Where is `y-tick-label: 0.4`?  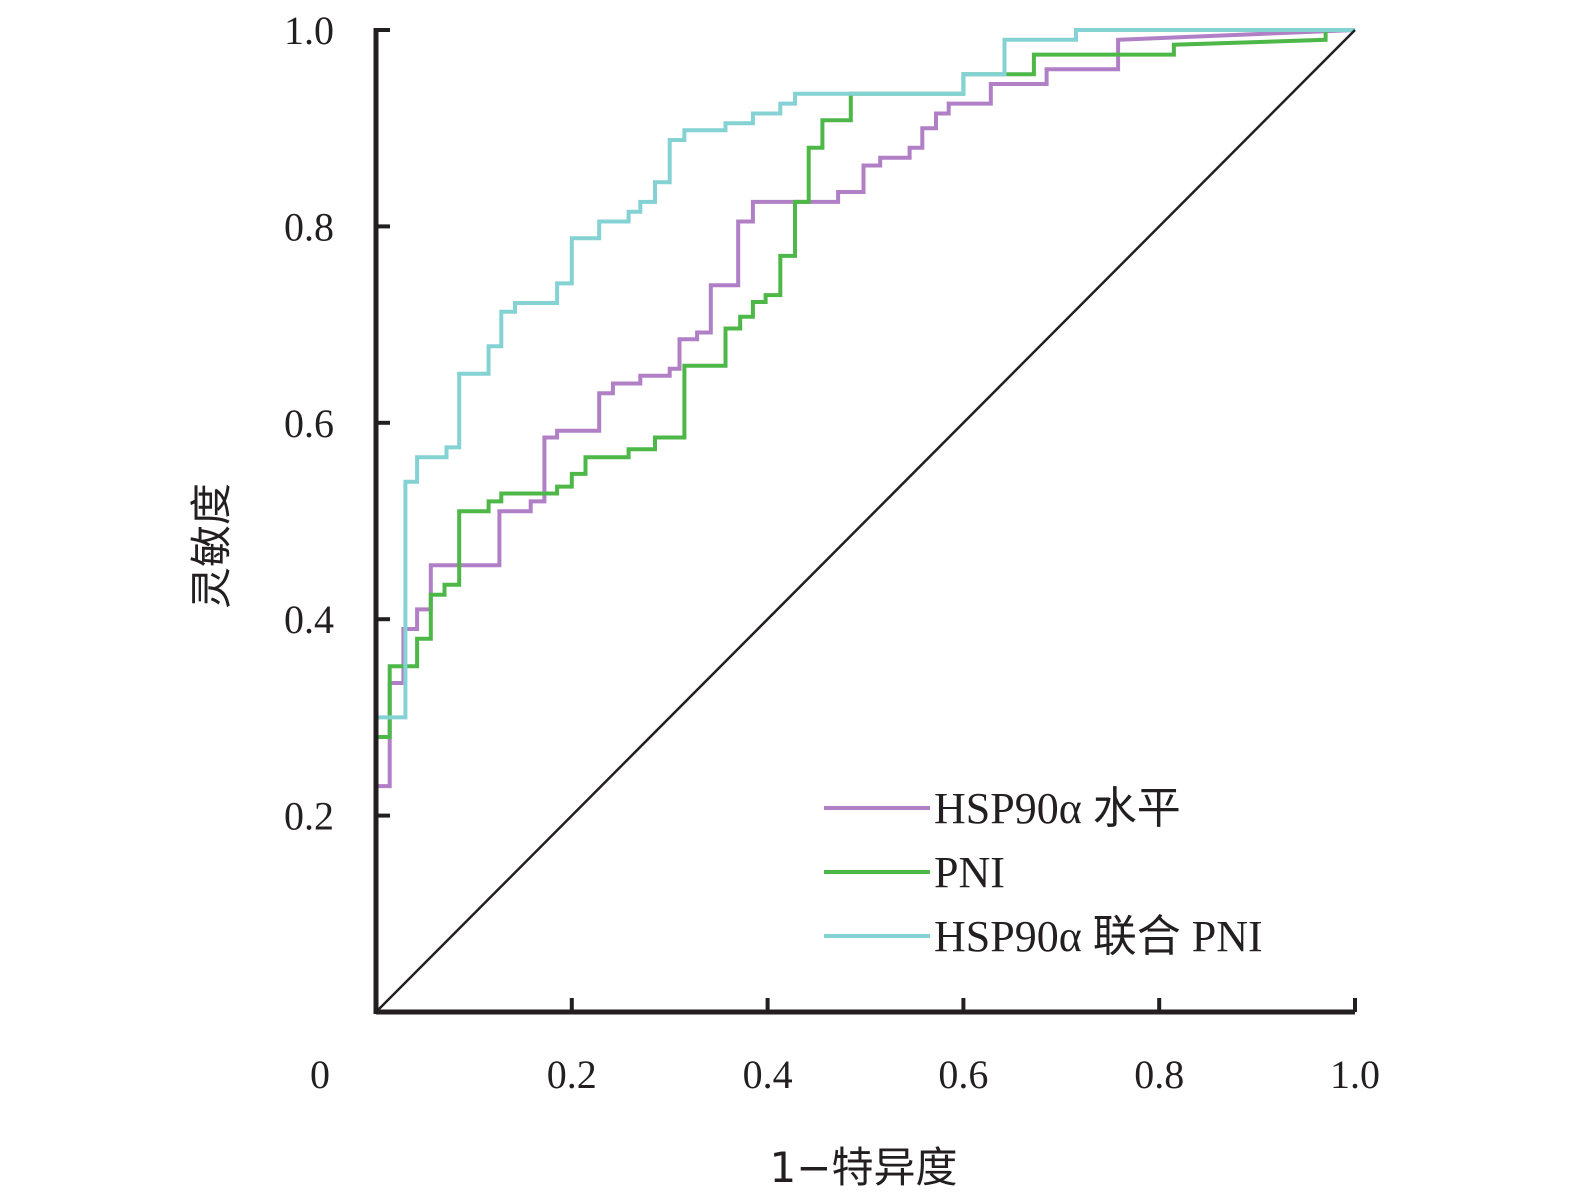
y-tick-label: 0.4 is located at coordinates (309, 619).